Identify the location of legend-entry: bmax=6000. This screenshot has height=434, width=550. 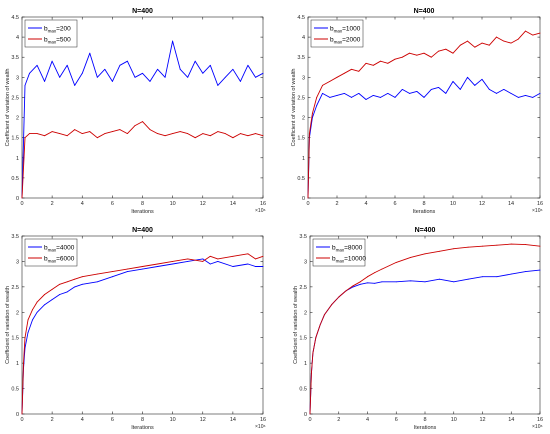
(59, 260).